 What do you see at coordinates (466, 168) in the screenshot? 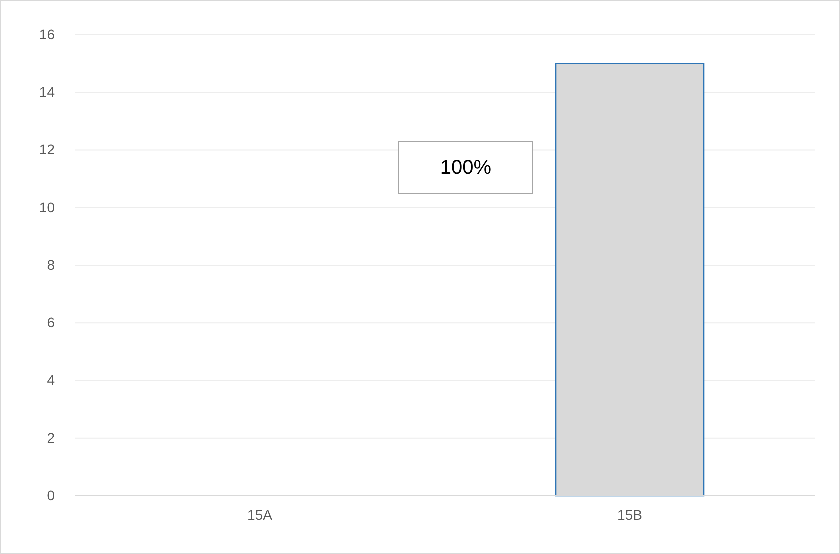
I see `annotation: 100%` at bounding box center [466, 168].